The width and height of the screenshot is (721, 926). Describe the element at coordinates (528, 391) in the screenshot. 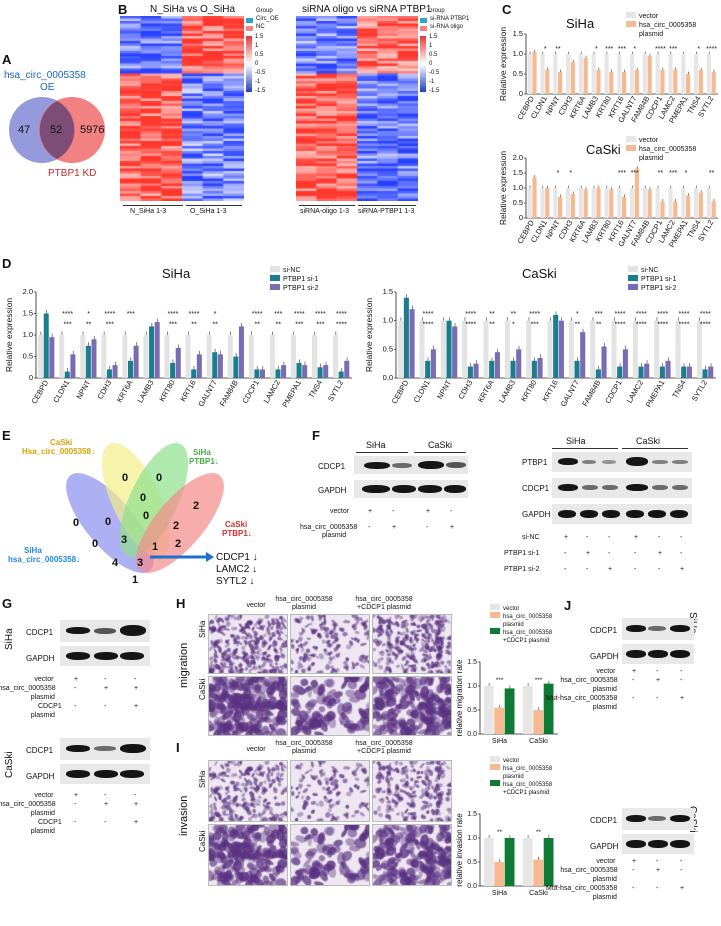

I see `x-tick-label: KRT80` at that location.